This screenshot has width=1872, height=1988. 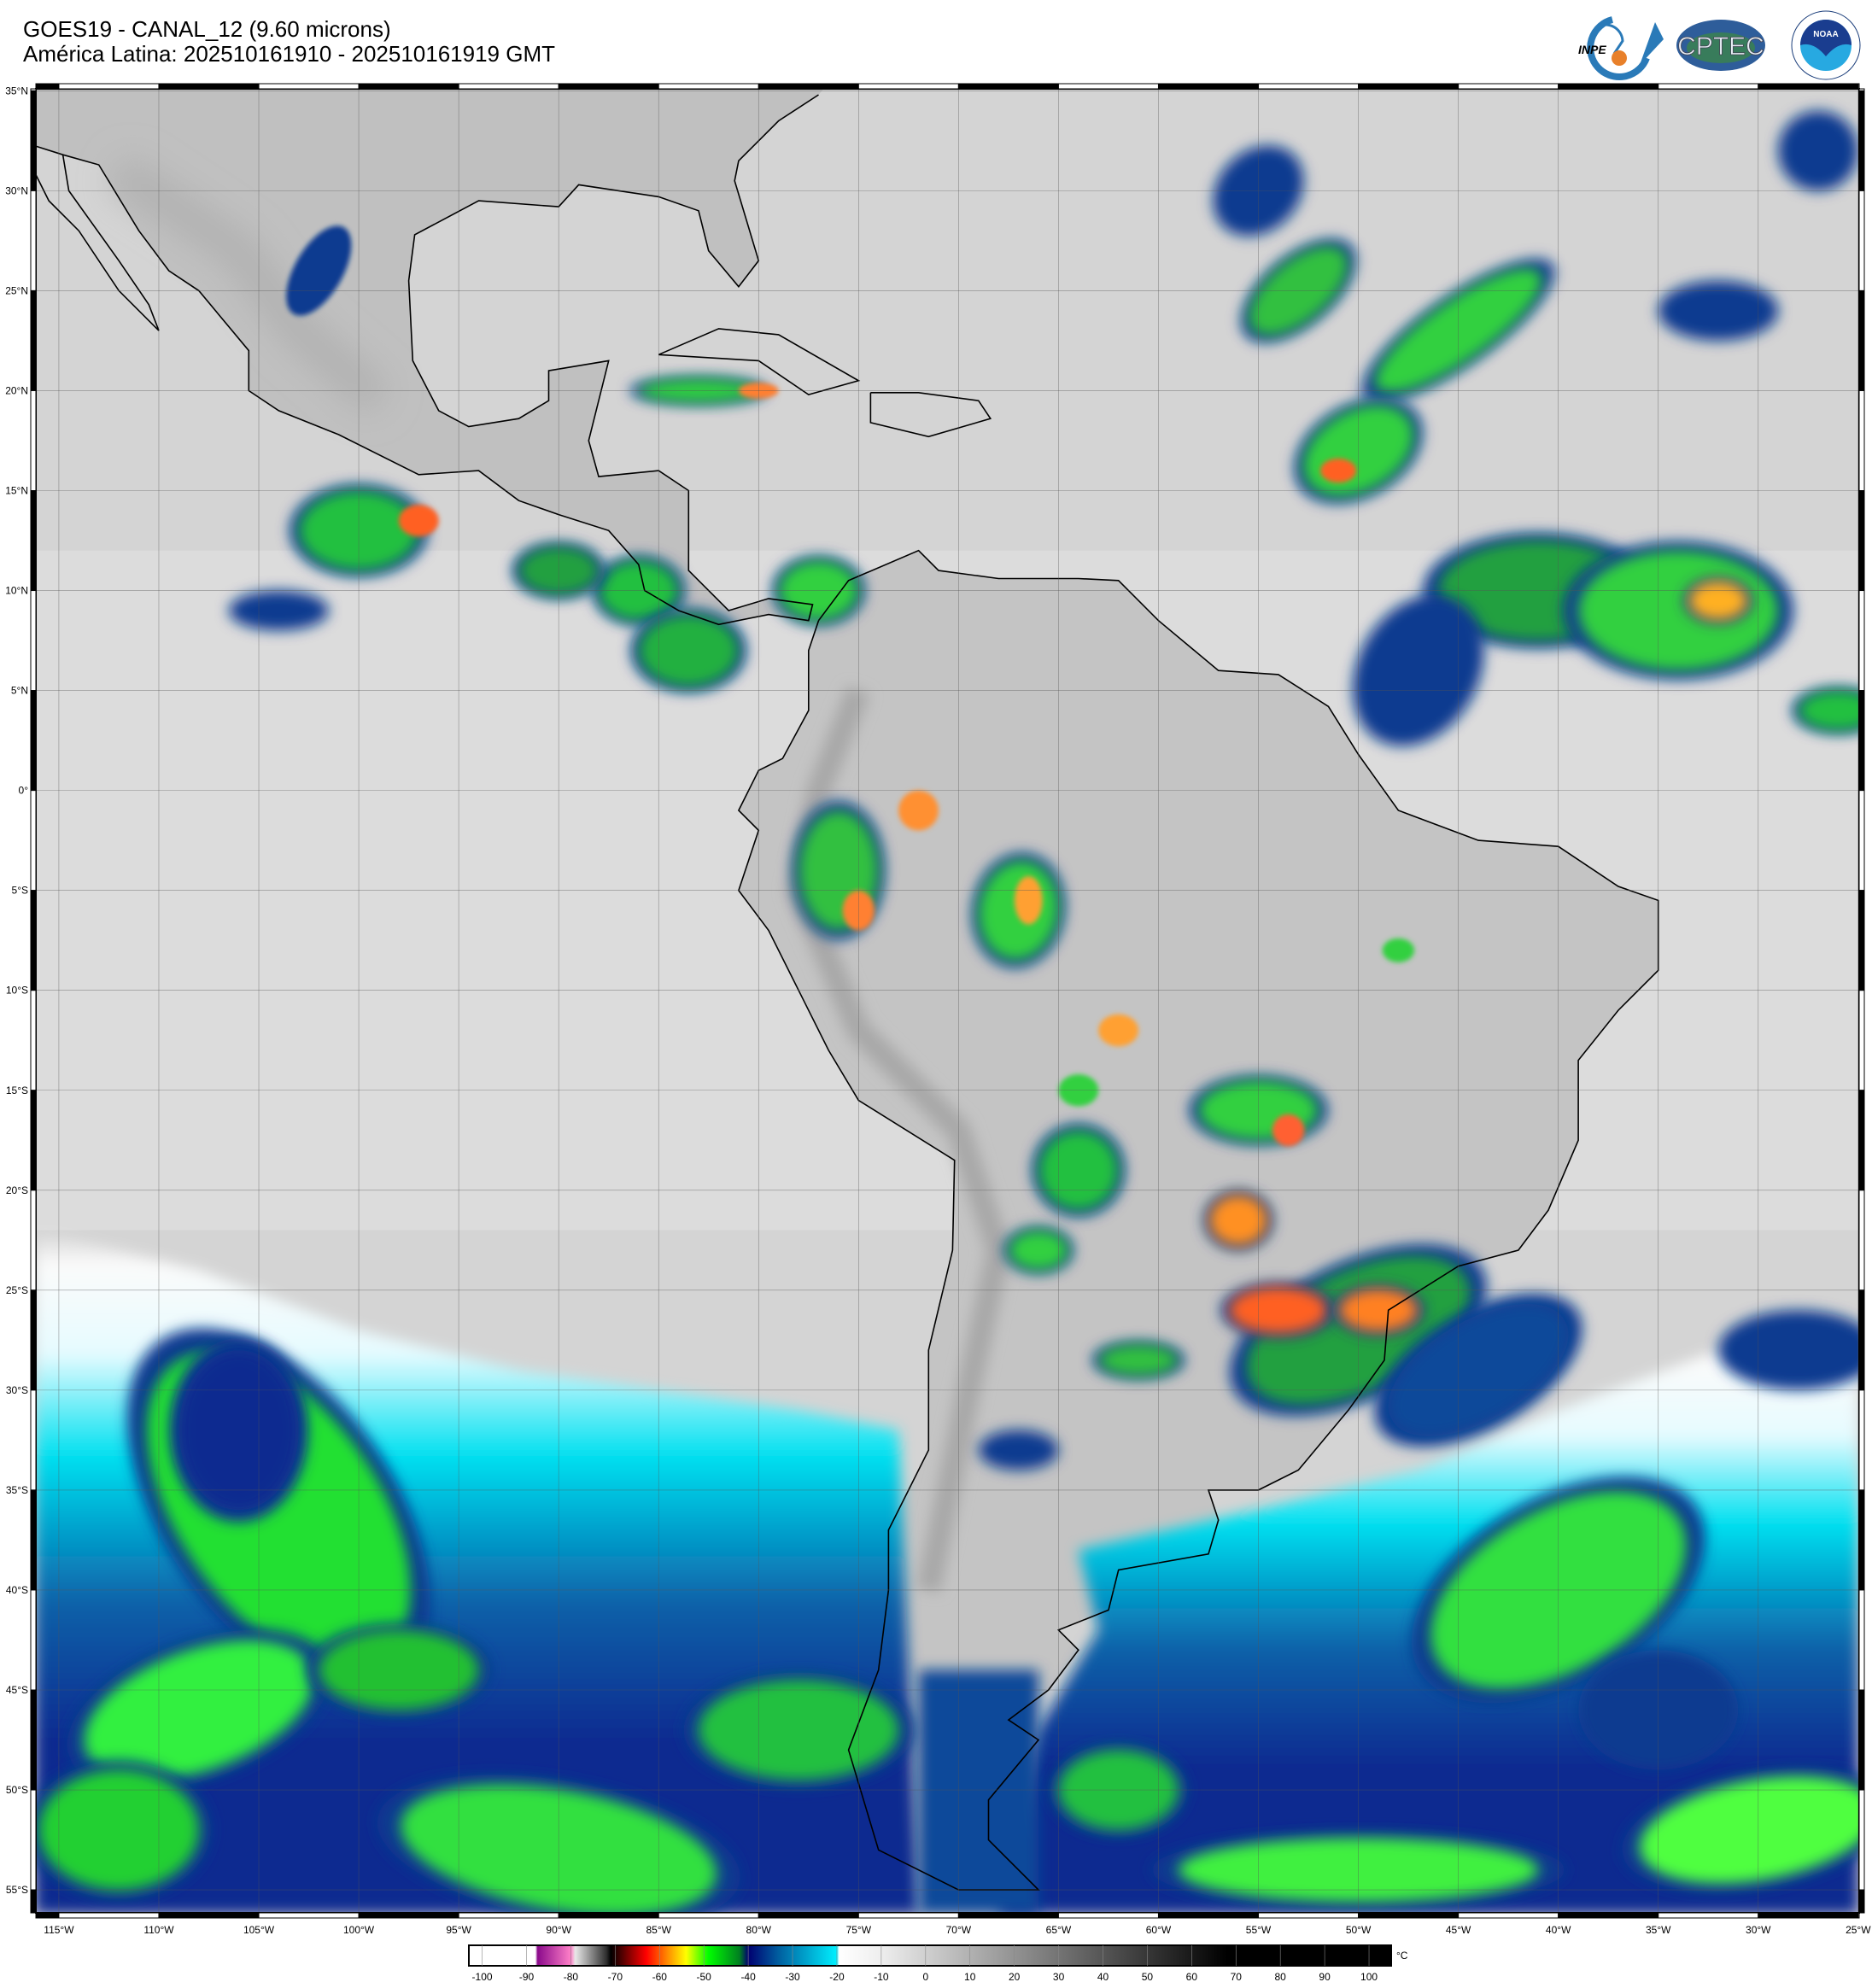 What do you see at coordinates (930, 1955) in the screenshot?
I see `colorbar-gradient` at bounding box center [930, 1955].